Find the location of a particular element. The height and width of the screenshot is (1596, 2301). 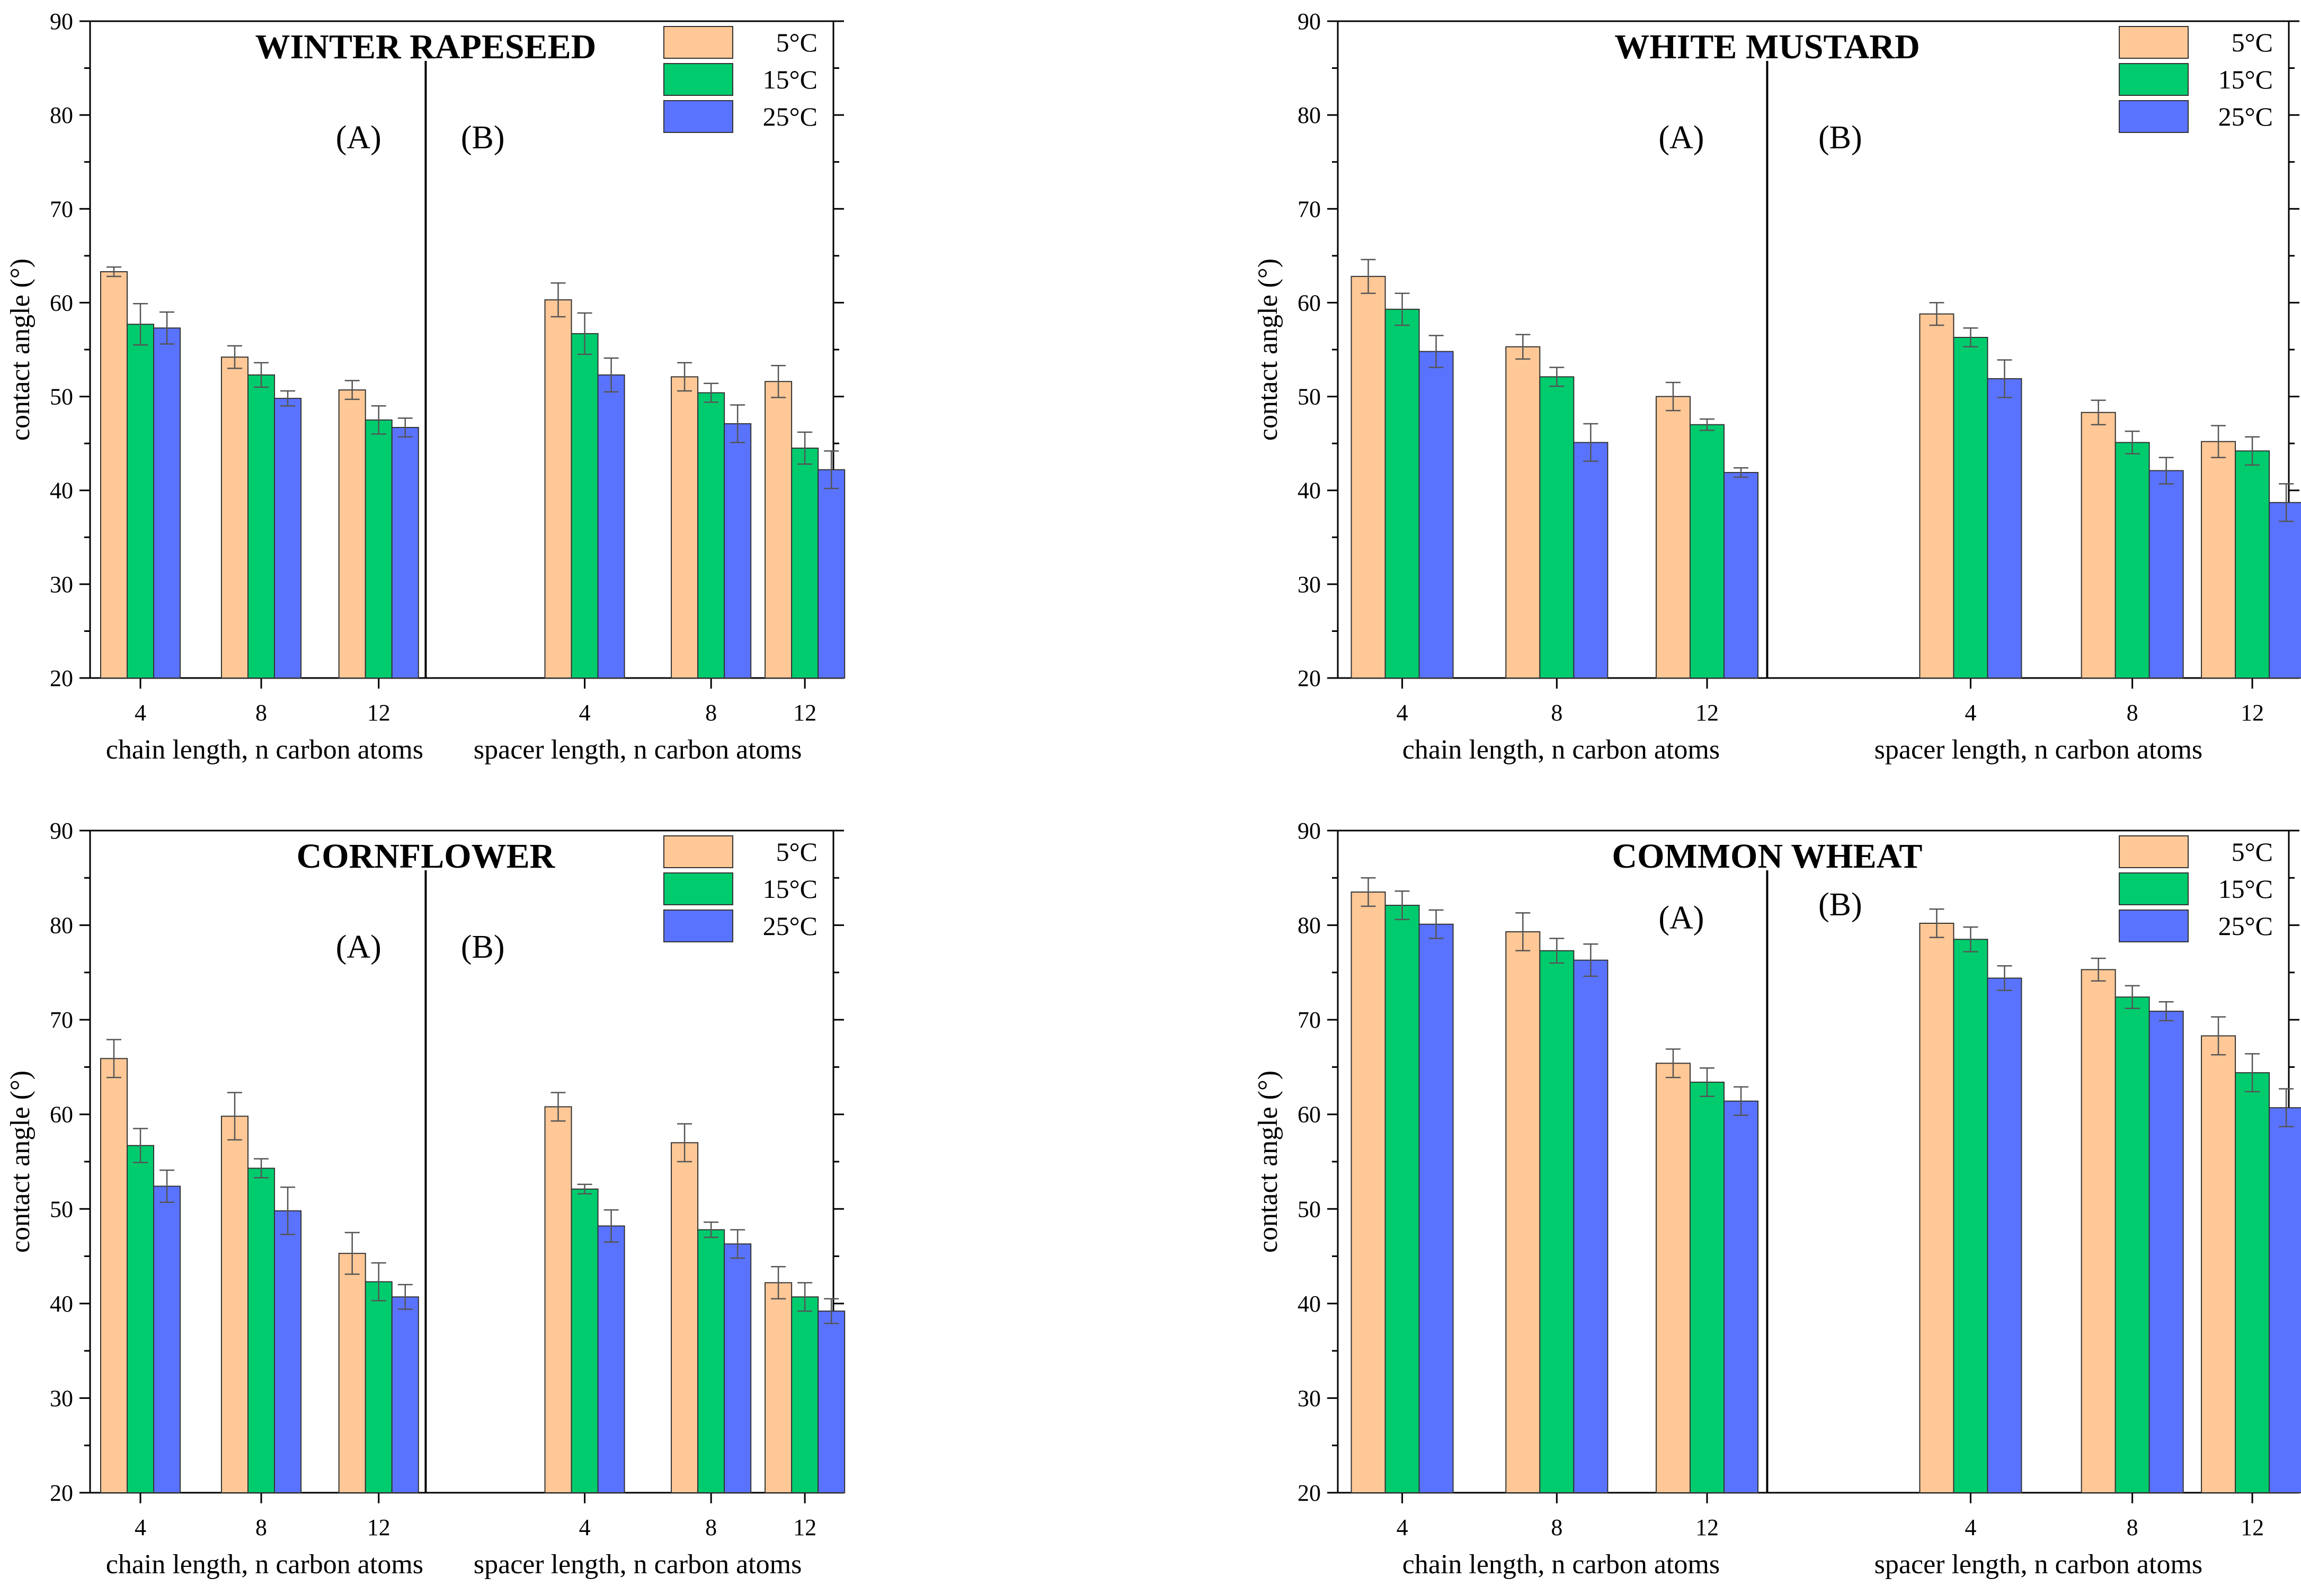

legend-label: 5°C is located at coordinates (2252, 42).